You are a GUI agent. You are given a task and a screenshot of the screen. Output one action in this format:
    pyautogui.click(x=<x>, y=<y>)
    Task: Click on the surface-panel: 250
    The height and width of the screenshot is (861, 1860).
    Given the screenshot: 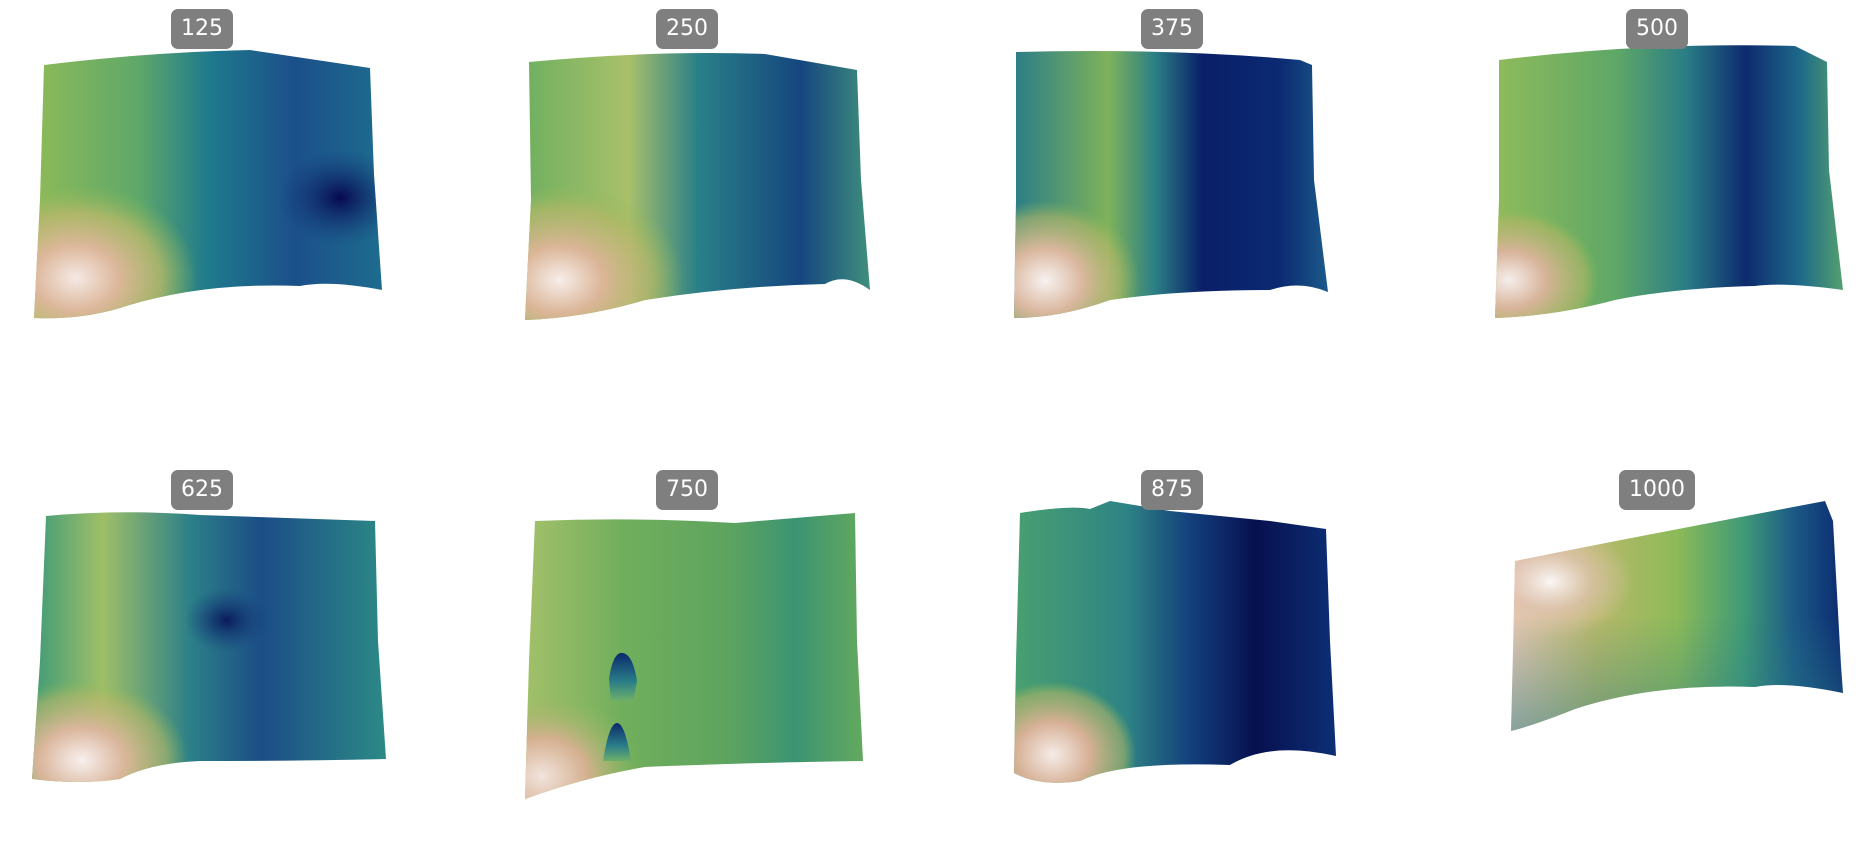 What is the action you would take?
    pyautogui.click(x=700, y=200)
    